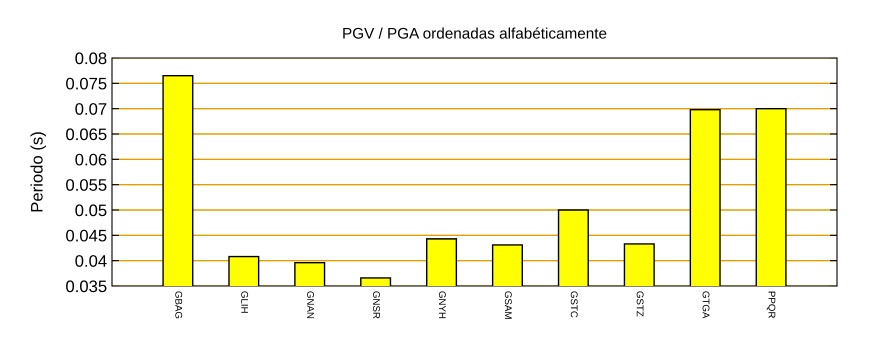 This screenshot has width=870, height=350. What do you see at coordinates (244, 302) in the screenshot?
I see `x-tick-label: GLIH` at bounding box center [244, 302].